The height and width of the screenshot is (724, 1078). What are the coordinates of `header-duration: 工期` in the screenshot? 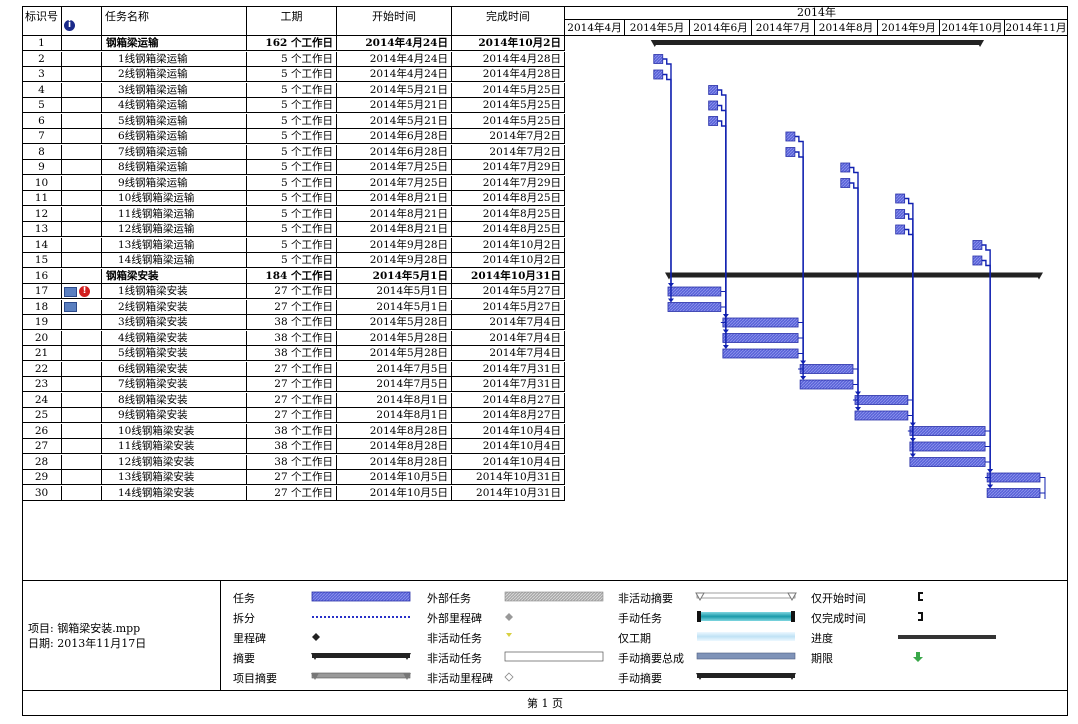 It's located at (292, 21).